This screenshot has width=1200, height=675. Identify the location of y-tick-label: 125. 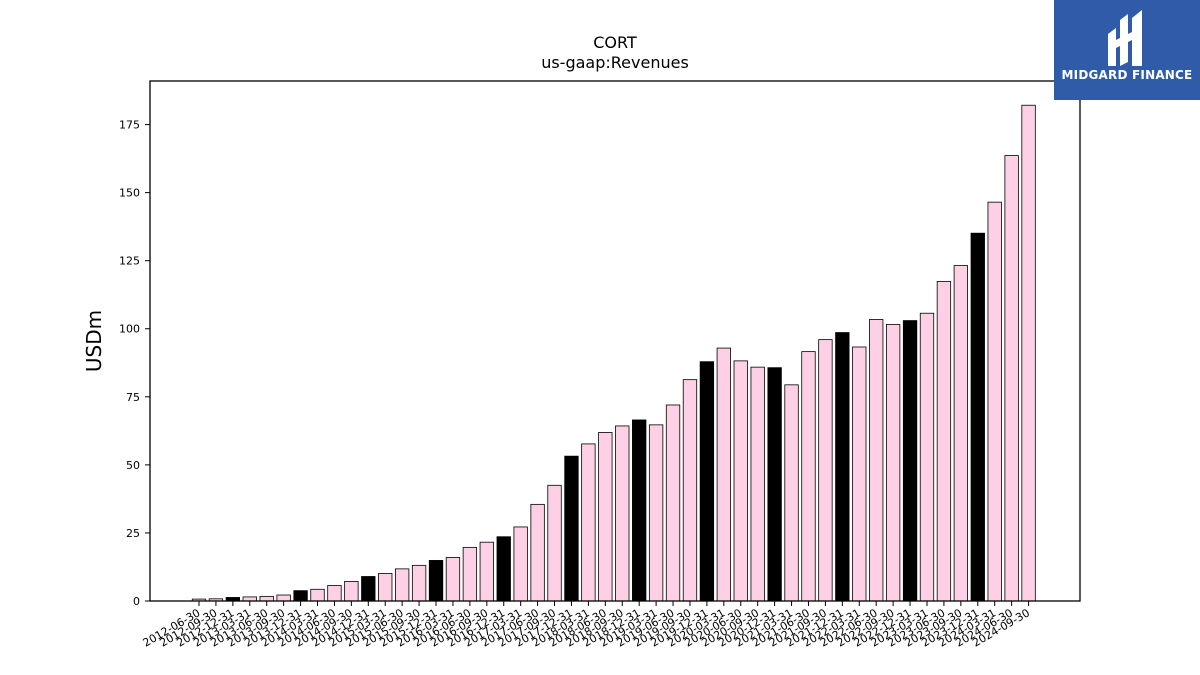
(129, 261).